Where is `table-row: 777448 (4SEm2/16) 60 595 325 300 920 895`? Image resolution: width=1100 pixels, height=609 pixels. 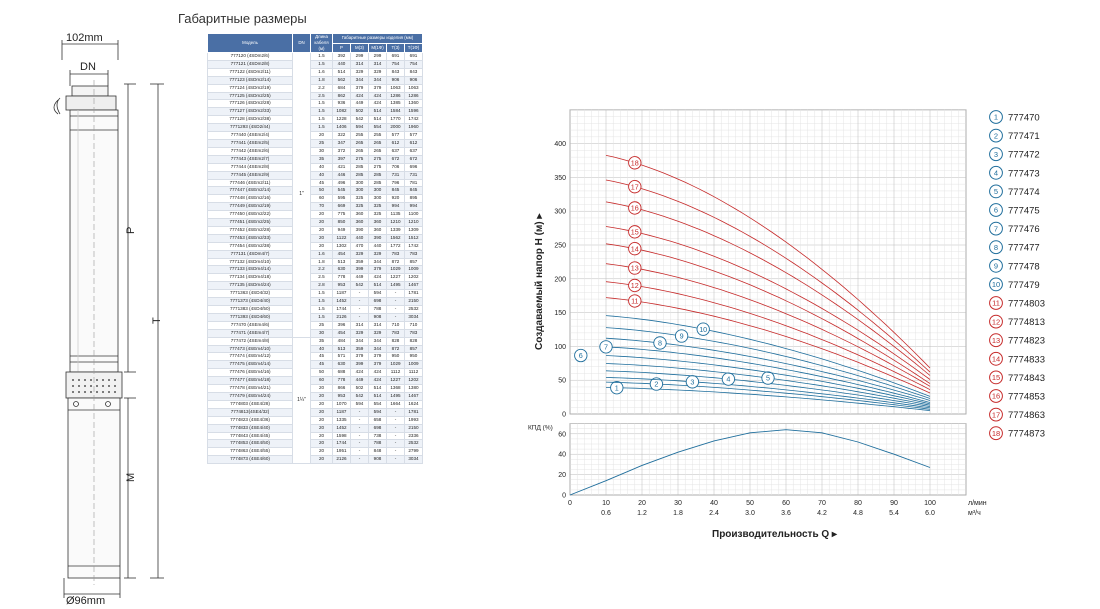 table-row: 777448 (4SEm2/16) 60 595 325 300 920 895 is located at coordinates (315, 199).